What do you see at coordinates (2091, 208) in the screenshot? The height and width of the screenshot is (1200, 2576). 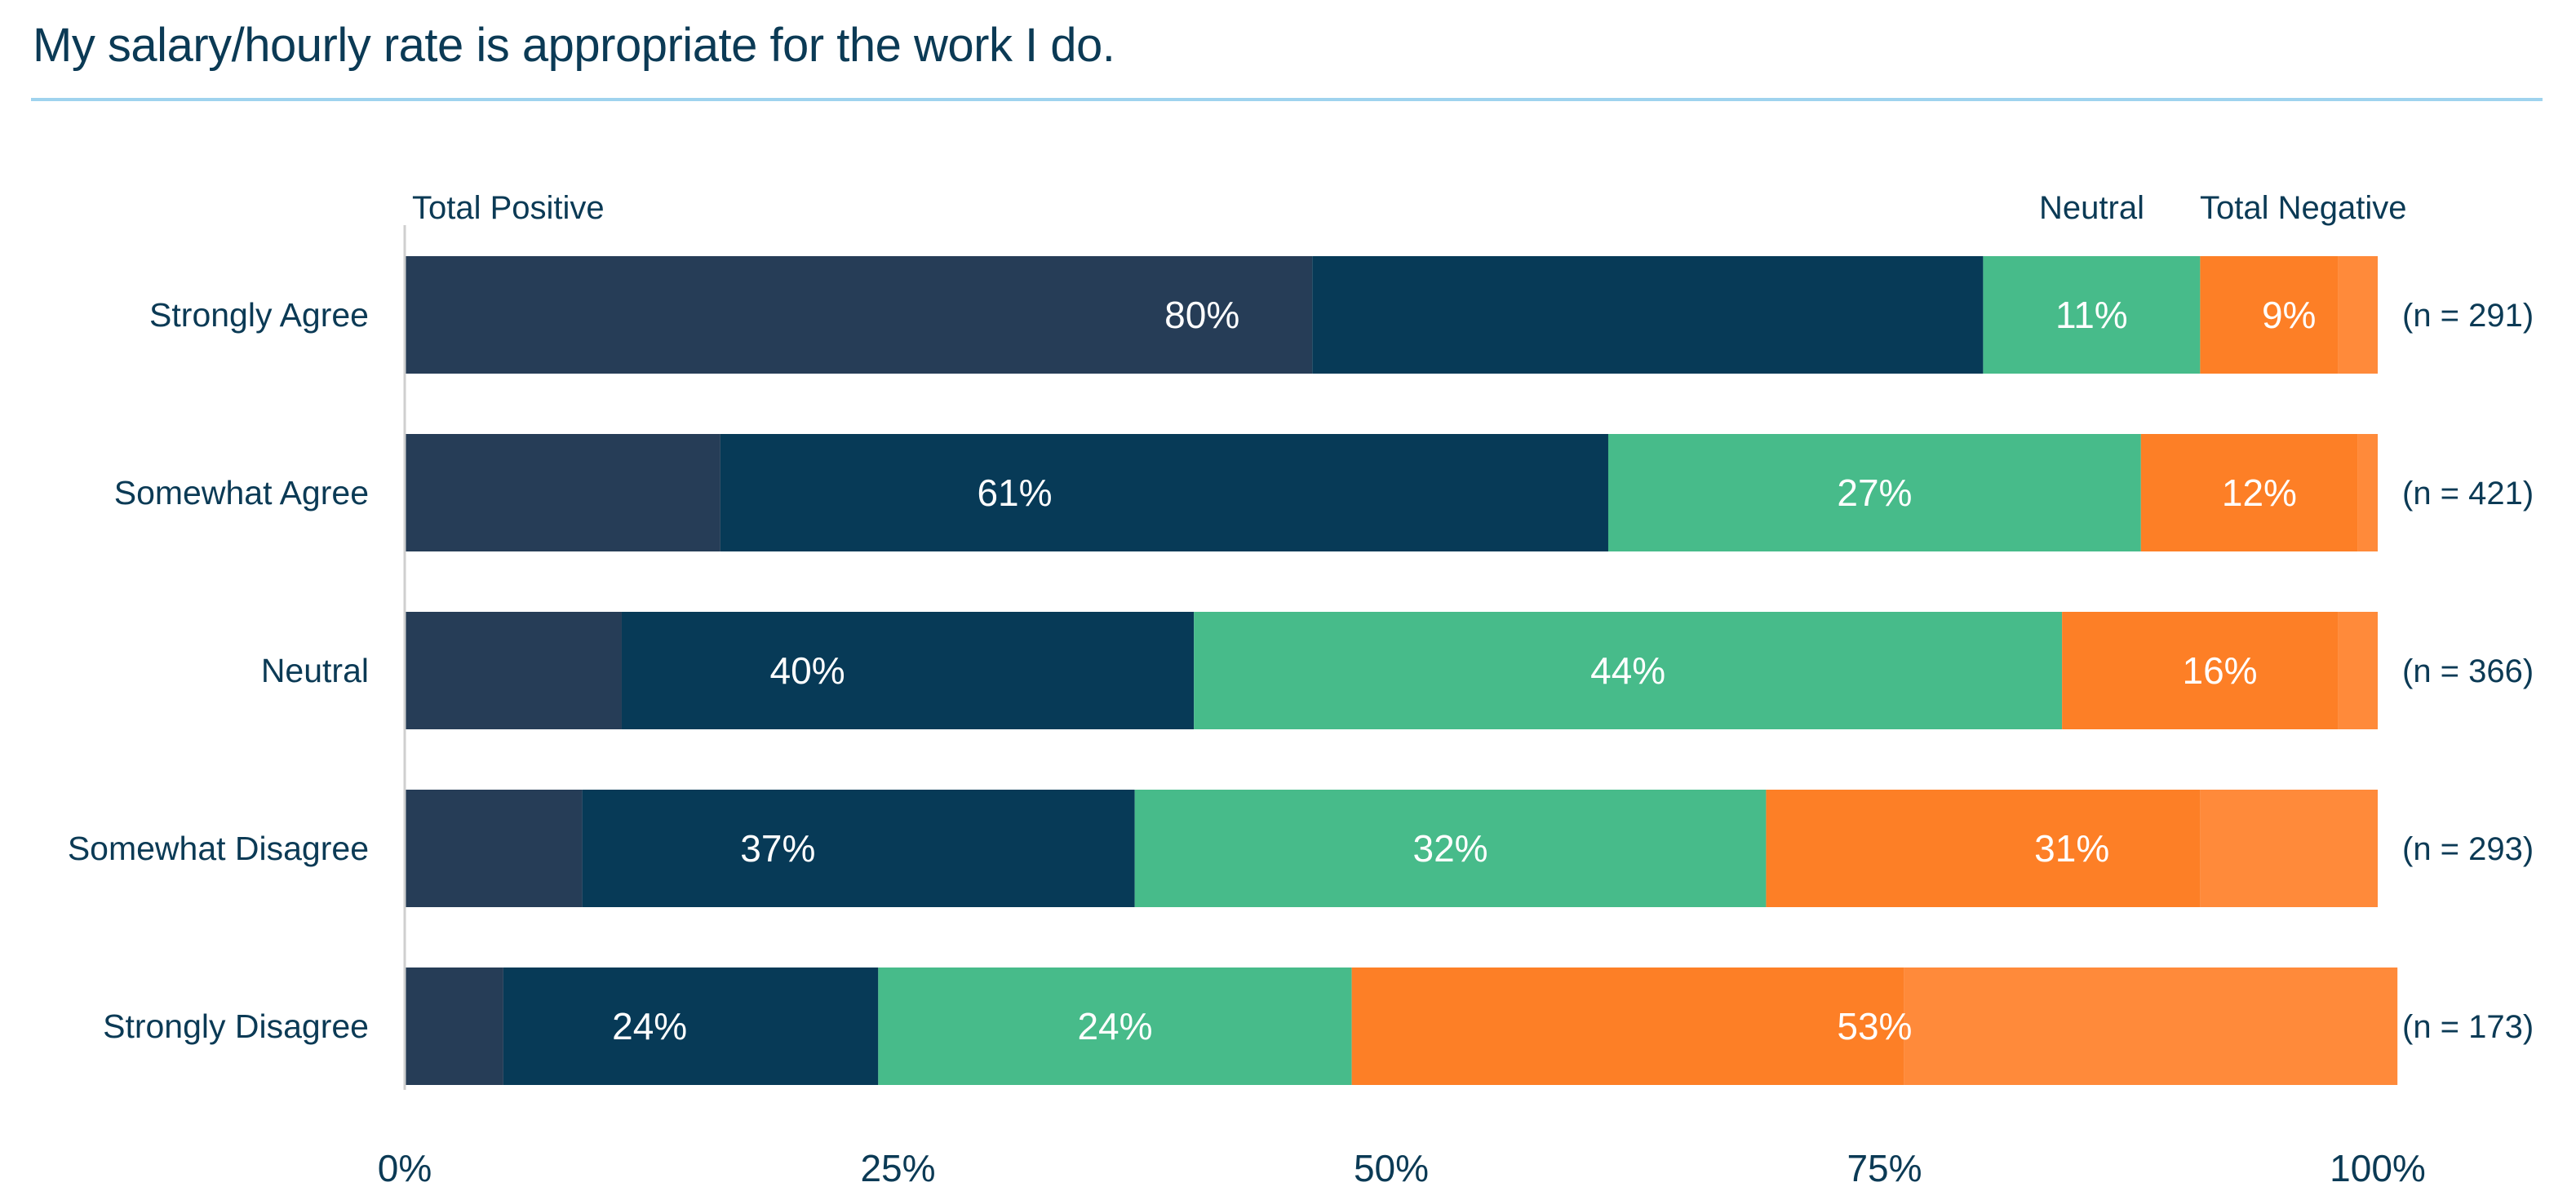 I see `header-neutral: Neutral` at bounding box center [2091, 208].